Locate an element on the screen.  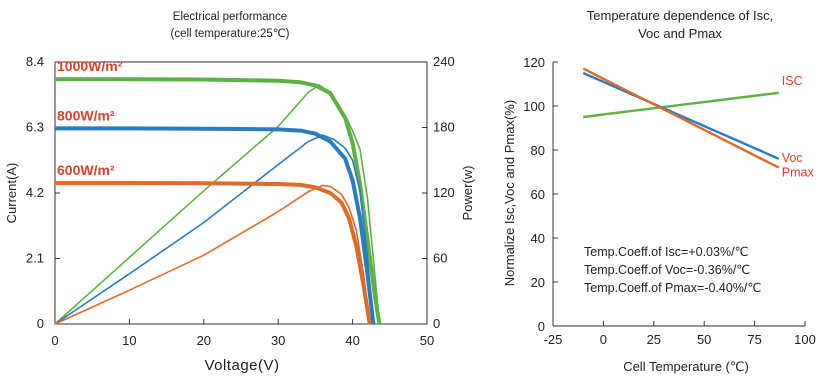
x-tick-label: 25 is located at coordinates (654, 339).